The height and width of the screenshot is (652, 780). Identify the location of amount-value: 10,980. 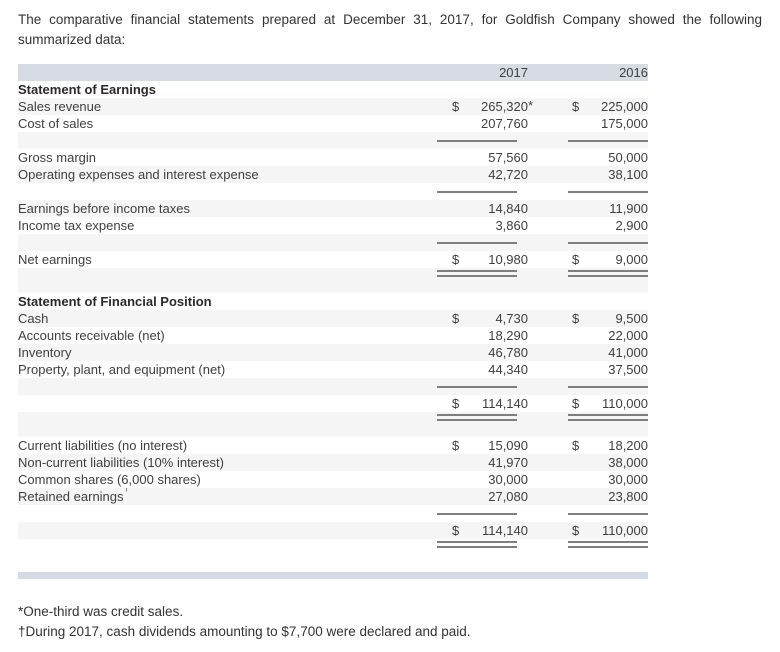
(508, 259).